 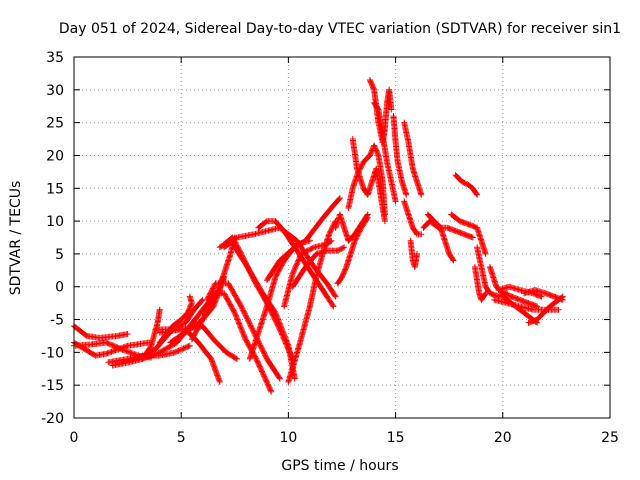 What do you see at coordinates (55, 91) in the screenshot?
I see `y-tick-label: 30` at bounding box center [55, 91].